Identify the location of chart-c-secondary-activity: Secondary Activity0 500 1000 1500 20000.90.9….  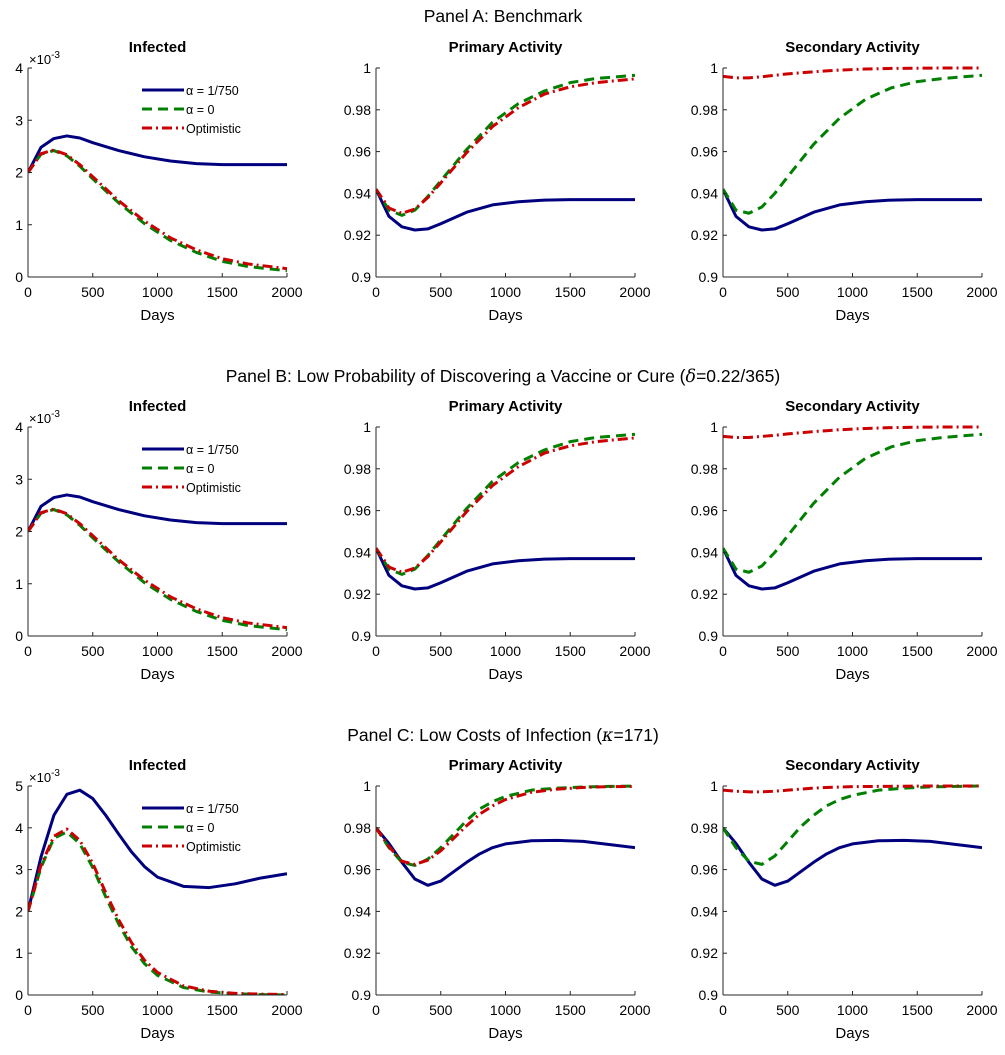
(844, 899).